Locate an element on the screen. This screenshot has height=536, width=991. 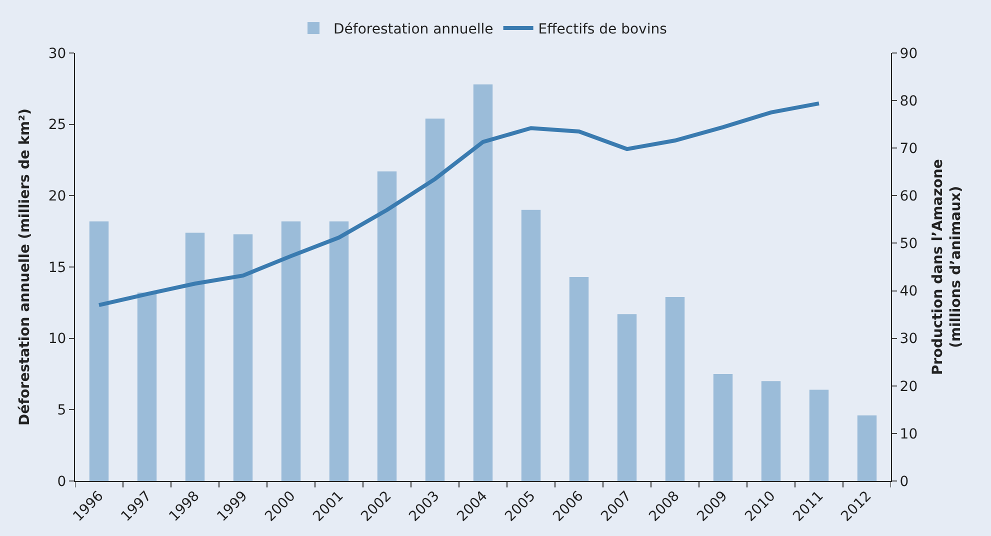
y-tick-label: 25 is located at coordinates (57, 125).